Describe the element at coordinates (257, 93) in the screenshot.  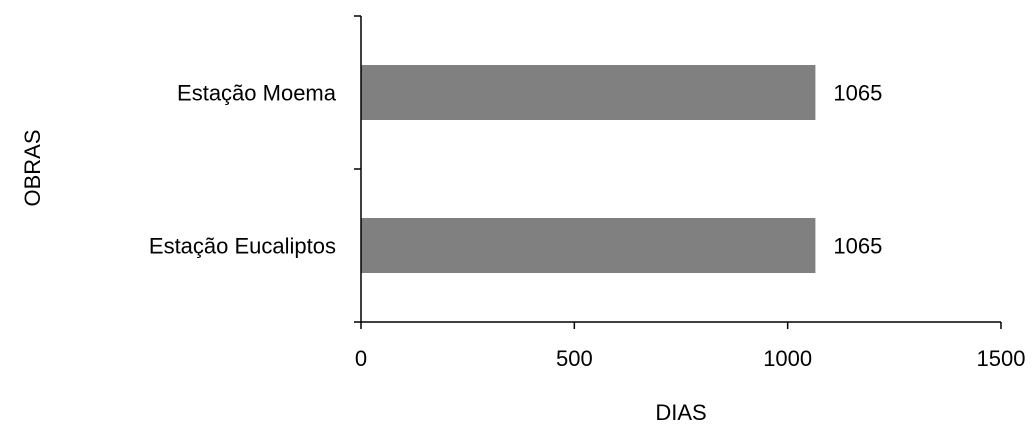
I see `category-label-1: Estação Moema` at that location.